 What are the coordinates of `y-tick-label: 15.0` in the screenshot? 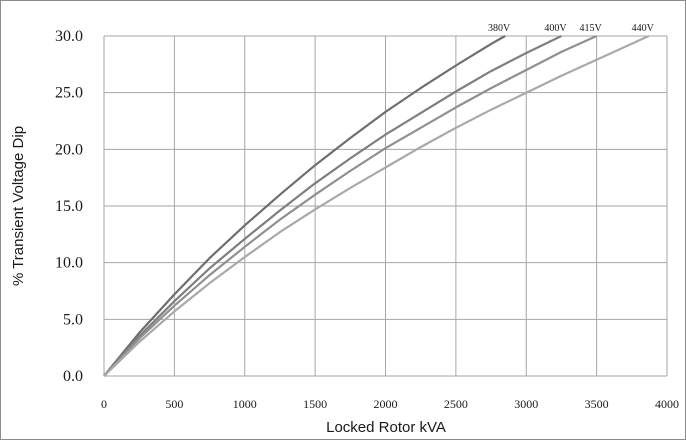 It's located at (69, 206).